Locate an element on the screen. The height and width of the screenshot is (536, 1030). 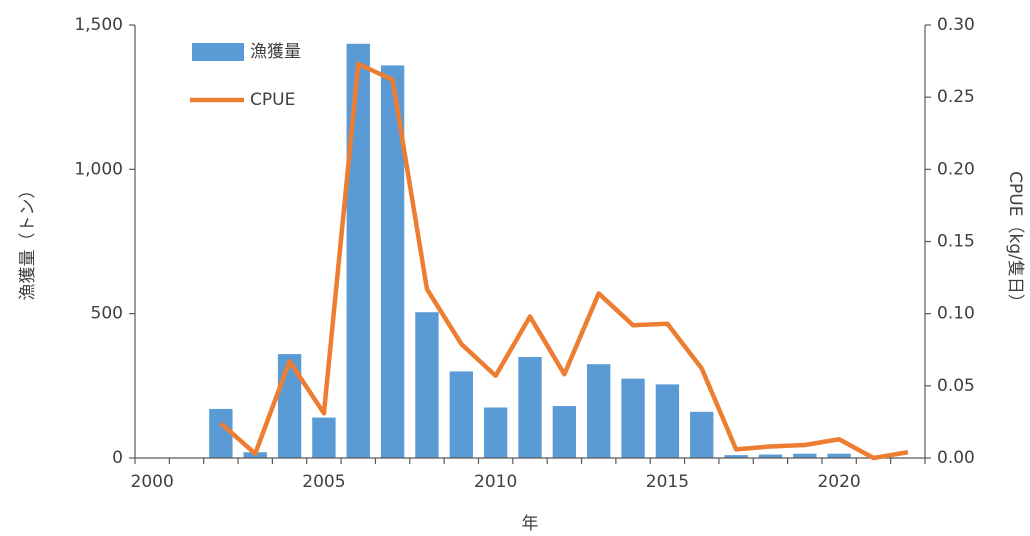
x-tick-label: 2015 is located at coordinates (667, 482).